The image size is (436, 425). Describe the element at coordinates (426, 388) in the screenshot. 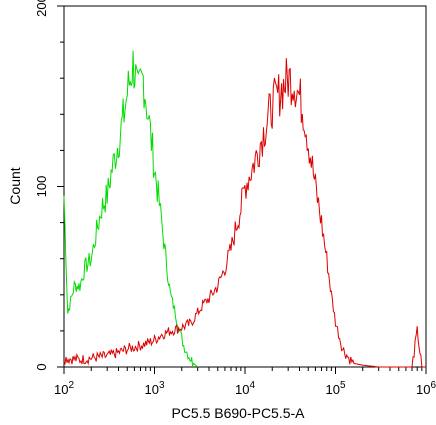

I see `x-tick-label: 10⁶` at that location.